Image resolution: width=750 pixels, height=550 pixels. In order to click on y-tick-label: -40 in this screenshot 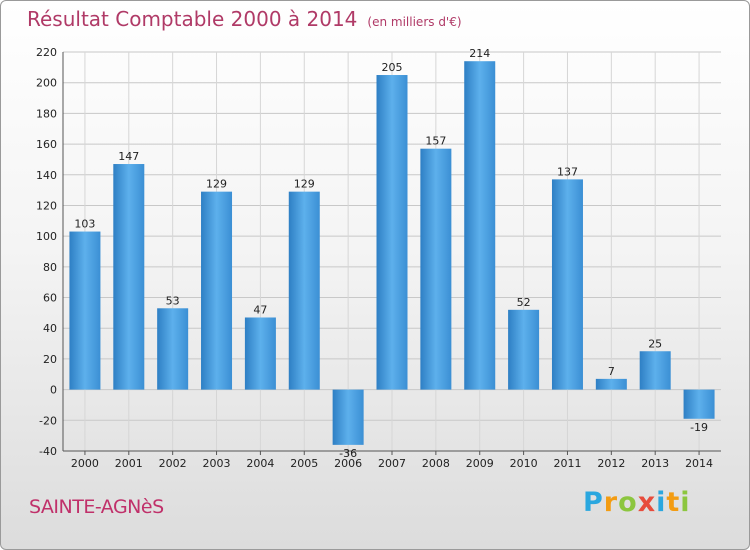, I will do `click(48, 451)`.